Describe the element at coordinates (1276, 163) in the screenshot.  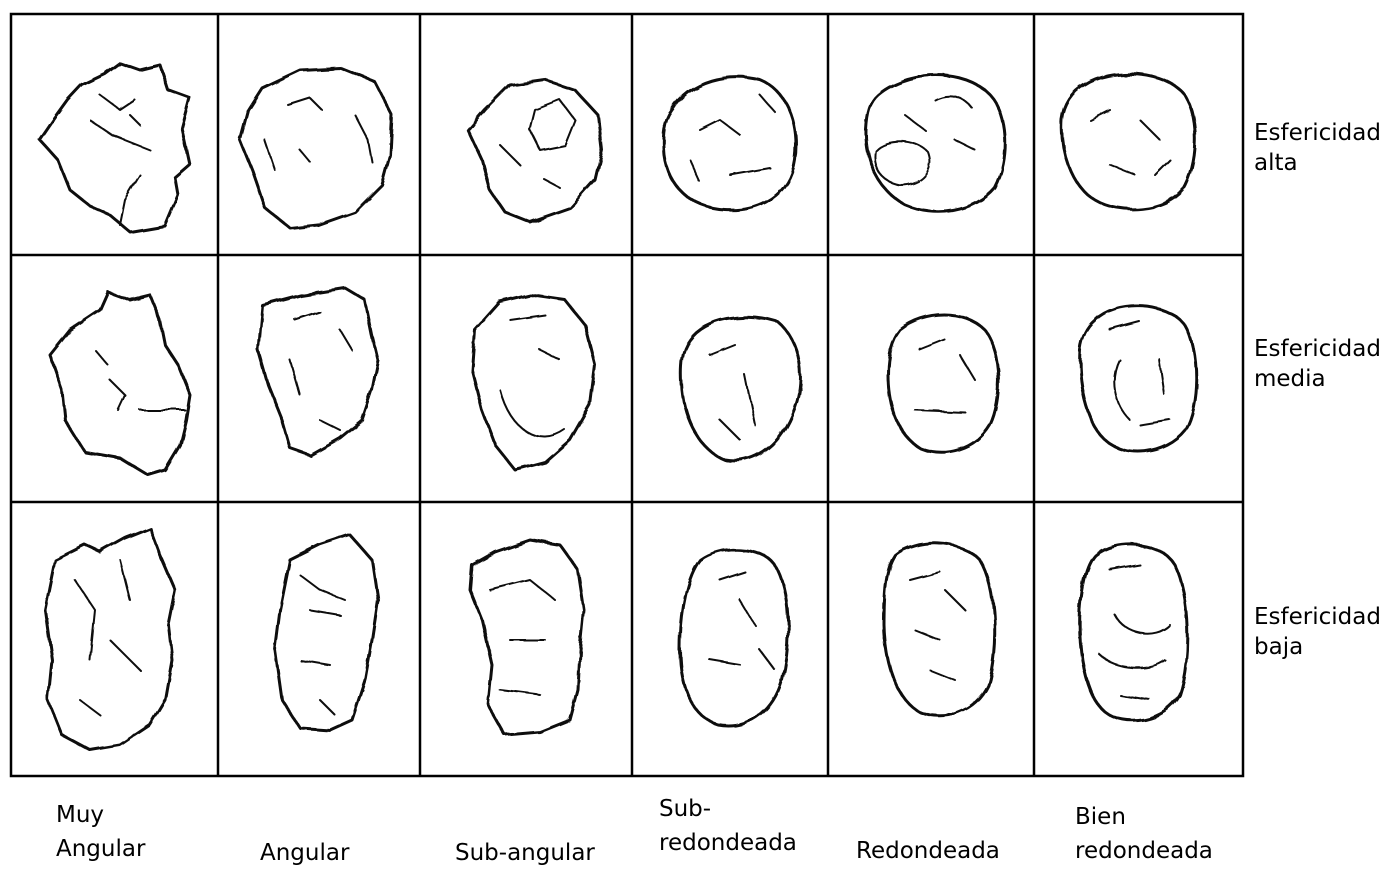
I see `row-label-high-line2: alta` at that location.